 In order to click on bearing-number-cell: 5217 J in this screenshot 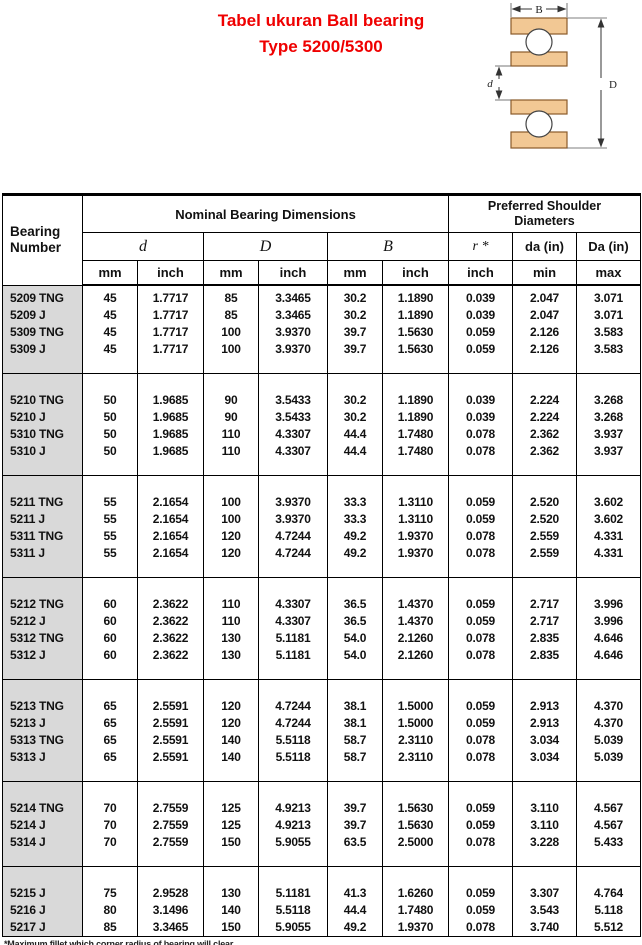, I will do `click(42, 928)`.